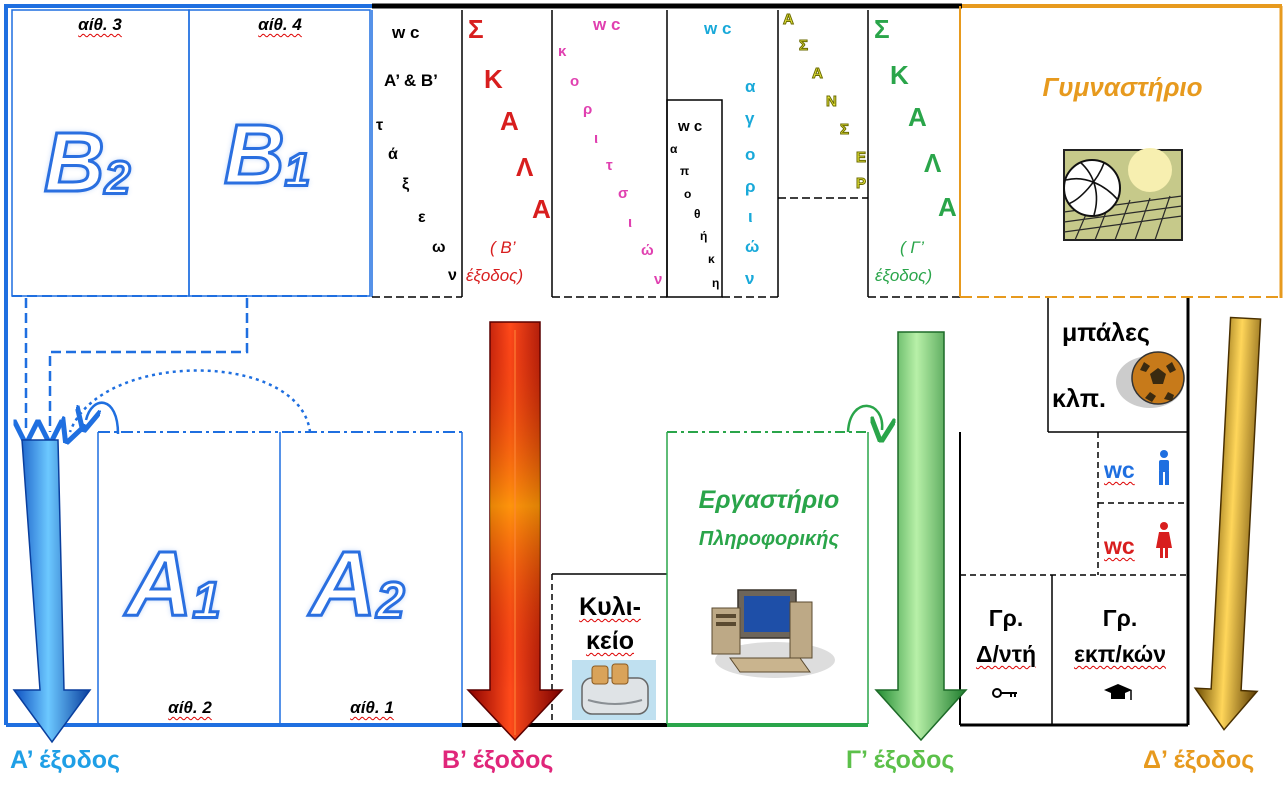 The height and width of the screenshot is (785, 1285). What do you see at coordinates (694, 198) in the screenshot?
I see `storage-outline` at bounding box center [694, 198].